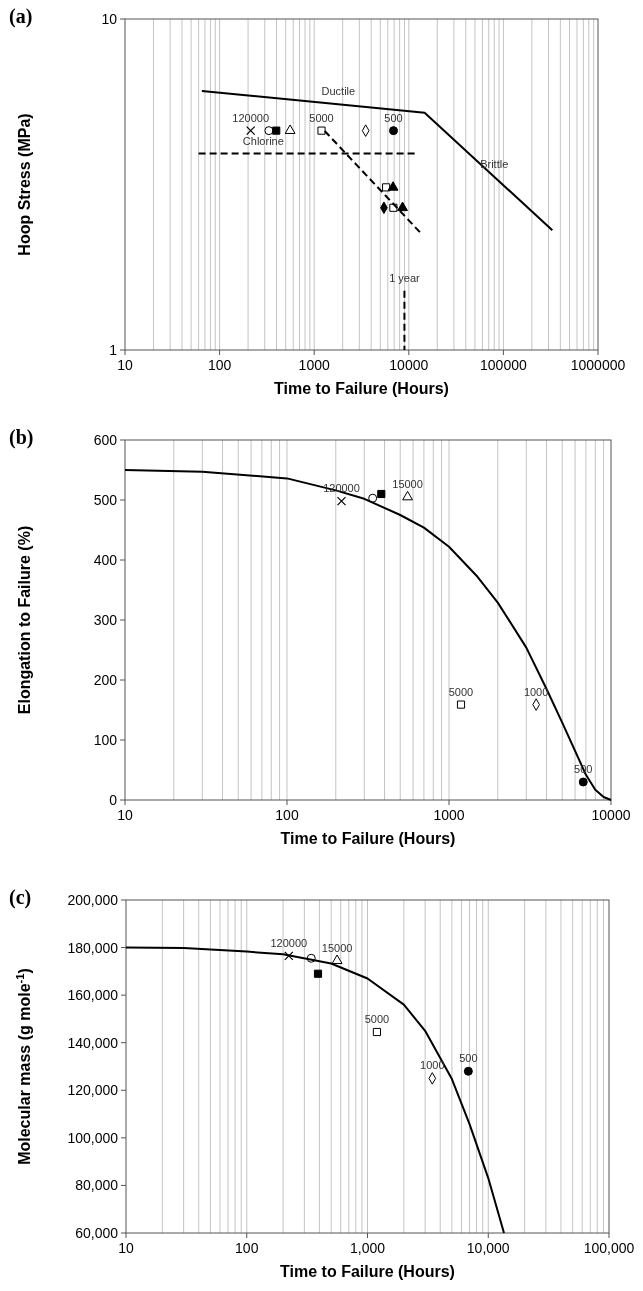  Describe the element at coordinates (338, 91) in the screenshot. I see `annotation: Ductile` at that location.